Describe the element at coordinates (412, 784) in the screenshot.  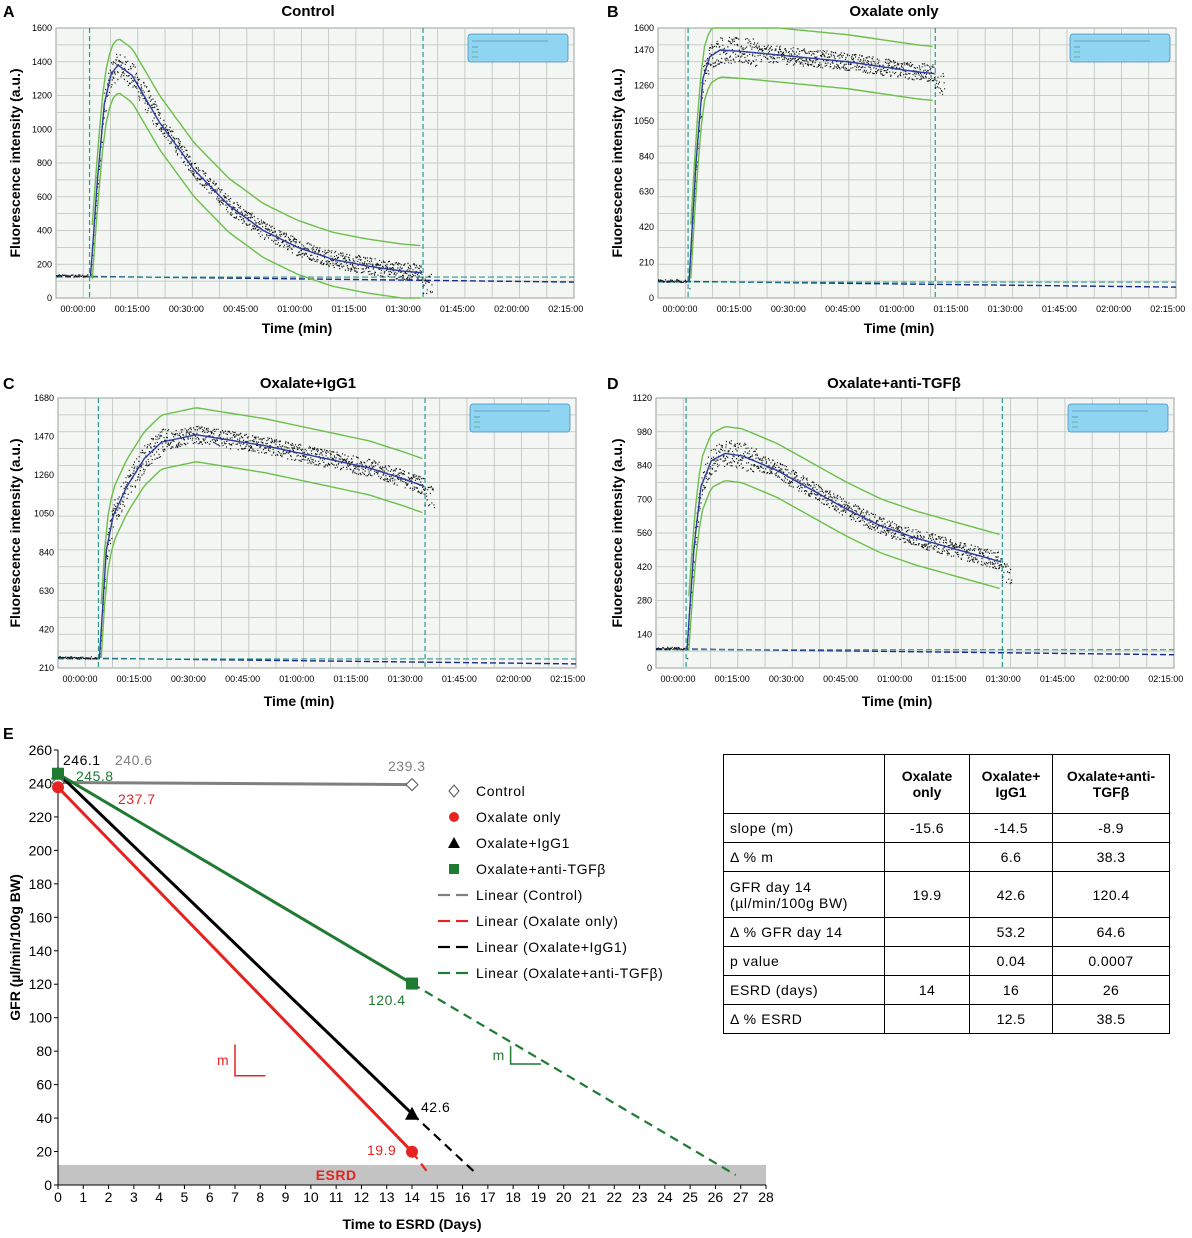
I see `control-marker` at that location.